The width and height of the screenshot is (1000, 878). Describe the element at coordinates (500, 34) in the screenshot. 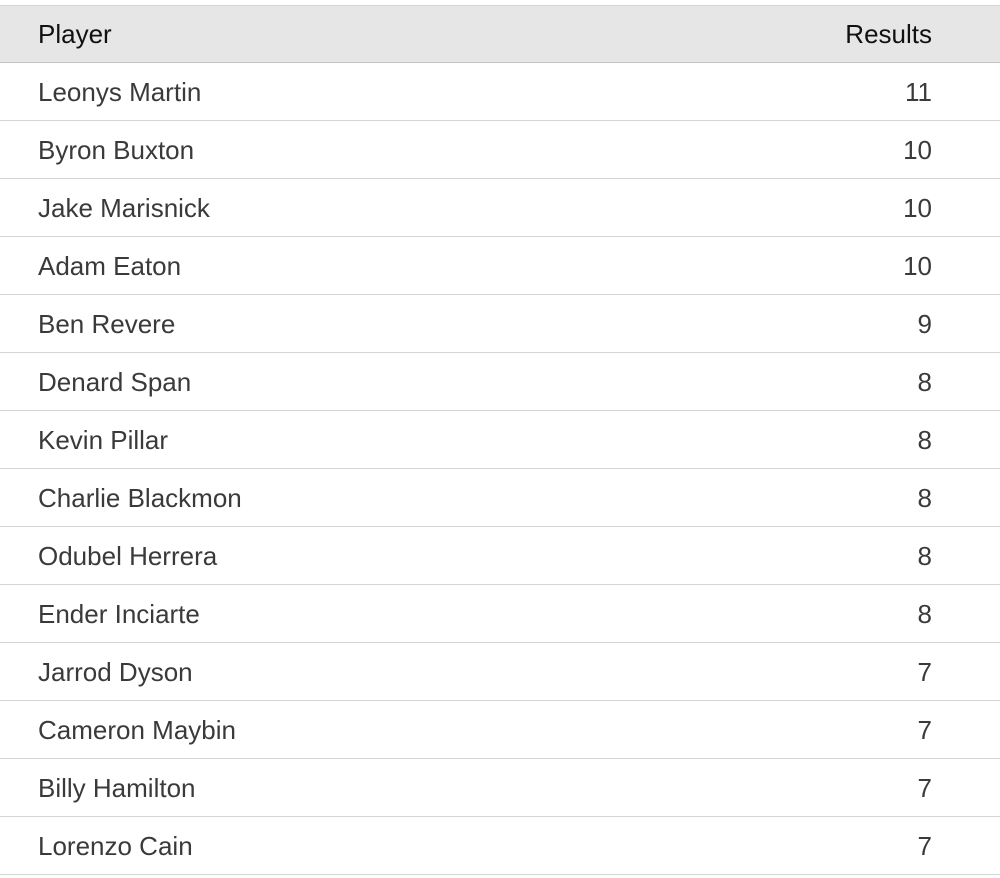

I see `table-header: Player Results` at that location.